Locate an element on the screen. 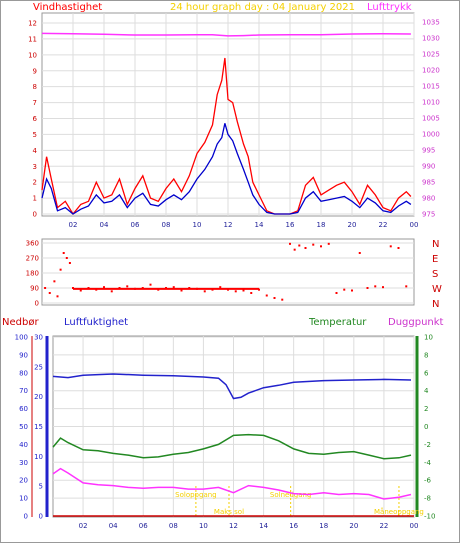 The height and width of the screenshot is (543, 460). temperature-label: Temperatur is located at coordinates (337, 322).